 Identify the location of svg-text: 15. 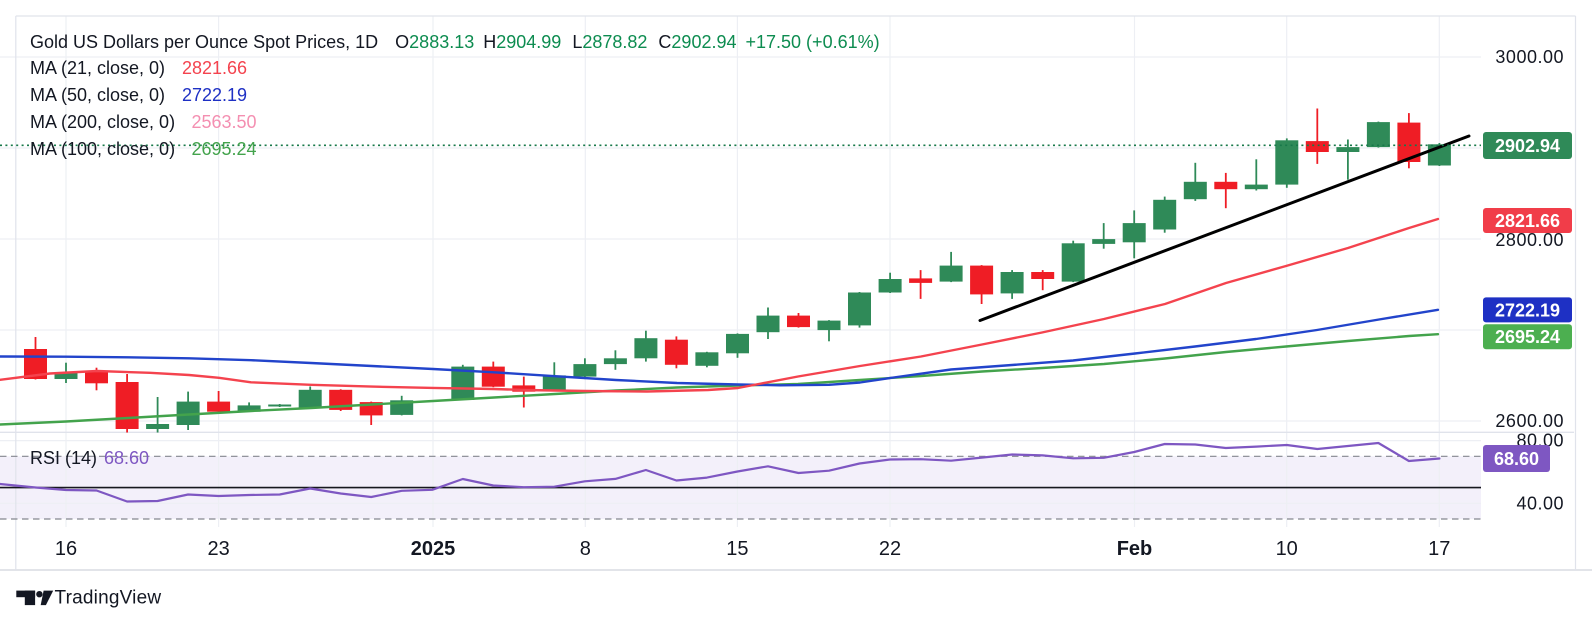
(737, 549).